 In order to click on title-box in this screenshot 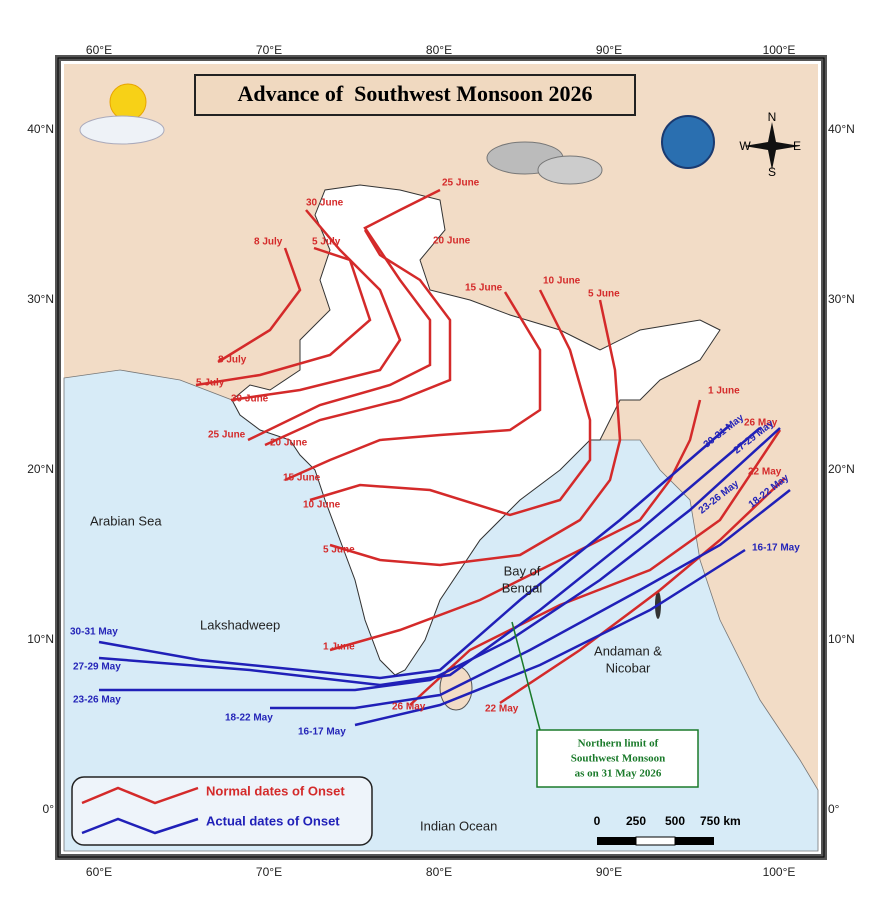, I will do `click(415, 95)`.